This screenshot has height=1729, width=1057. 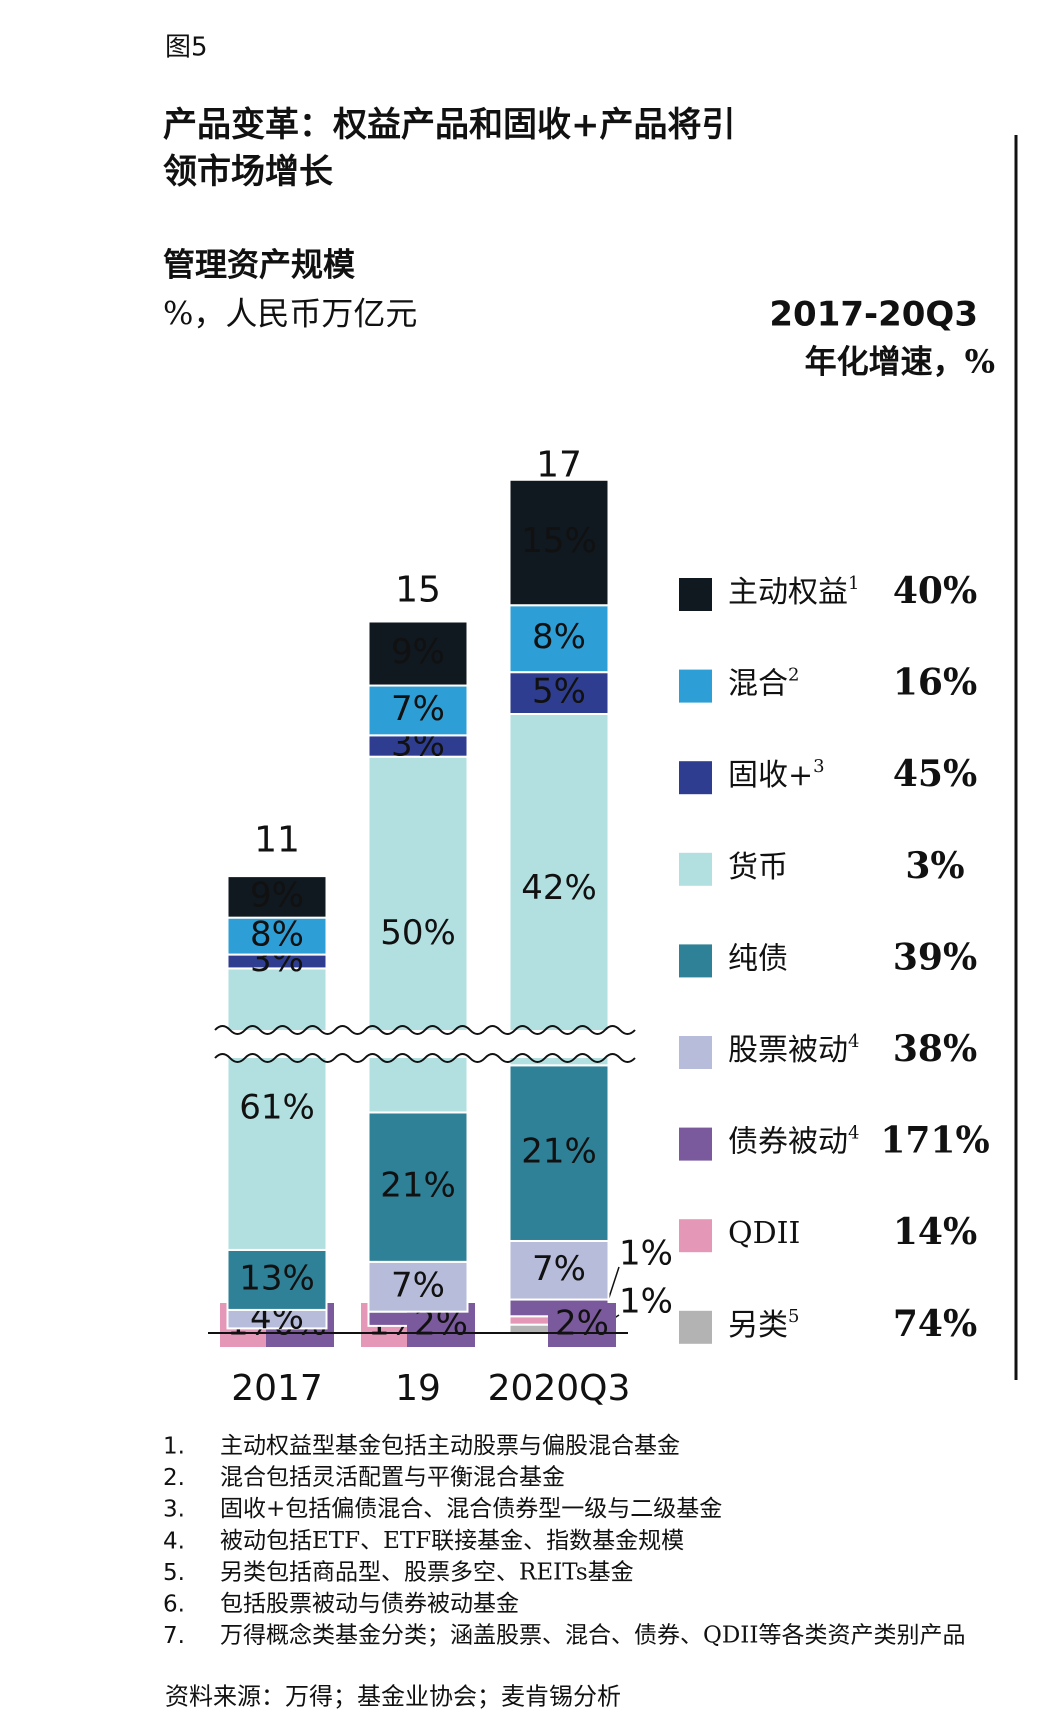 What do you see at coordinates (174, 1541) in the screenshot?
I see `note-number: 4.` at bounding box center [174, 1541].